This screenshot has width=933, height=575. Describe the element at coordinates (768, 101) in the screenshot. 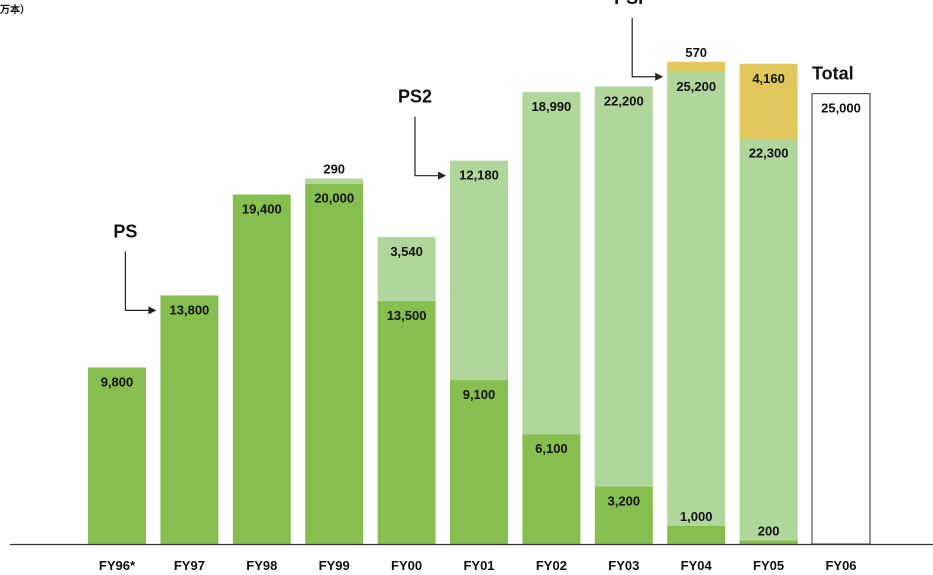

I see `bar-psp-fy05` at that location.